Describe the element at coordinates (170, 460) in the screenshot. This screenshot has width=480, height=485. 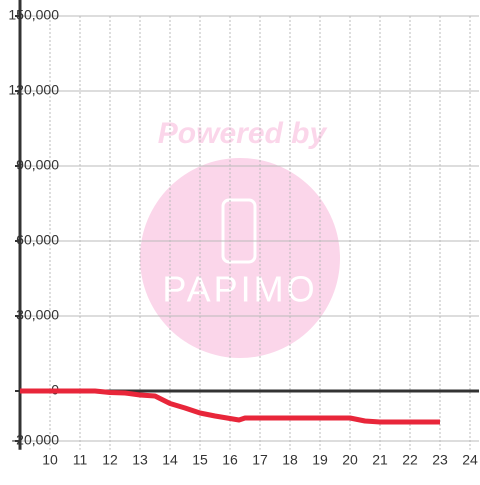
I see `x-tick-label: 14` at that location.